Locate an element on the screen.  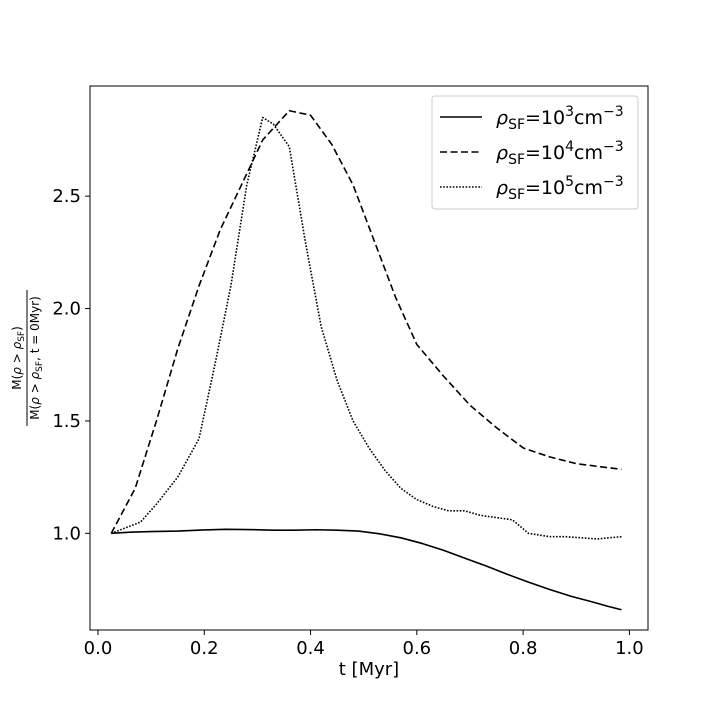
y-tick-label: 2.0 is located at coordinates (66, 309).